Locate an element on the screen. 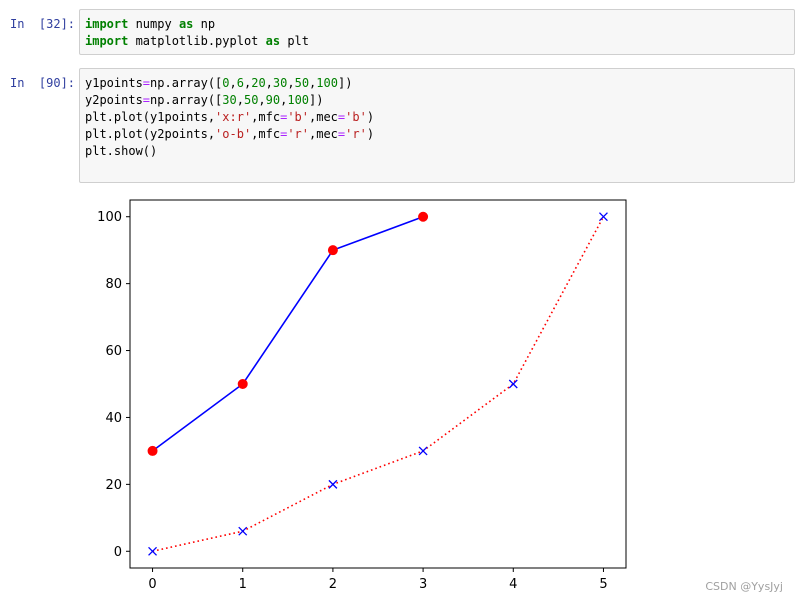 Image resolution: width=797 pixels, height=606 pixels. y-tick-label: 80 is located at coordinates (113, 284).